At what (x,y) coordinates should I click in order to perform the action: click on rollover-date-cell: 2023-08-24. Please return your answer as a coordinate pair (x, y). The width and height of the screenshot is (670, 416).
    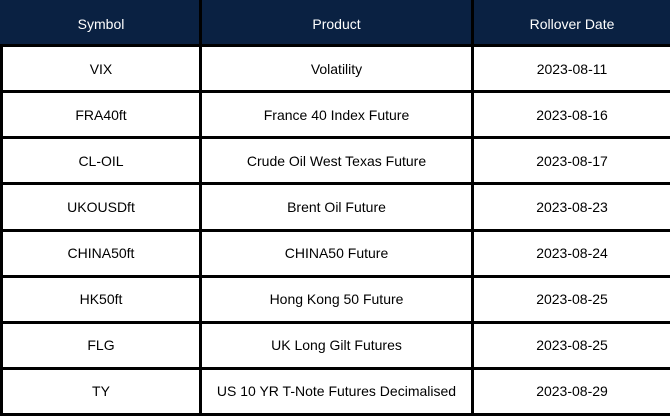
    Looking at the image, I should click on (570, 253).